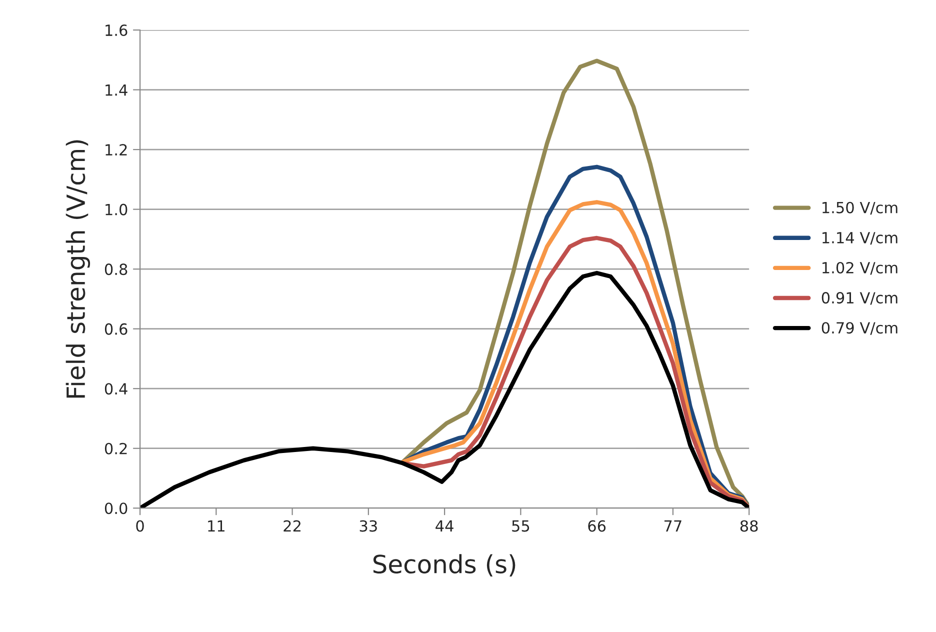 The image size is (936, 632). What do you see at coordinates (140, 526) in the screenshot?
I see `x-tick-label: 0` at bounding box center [140, 526].